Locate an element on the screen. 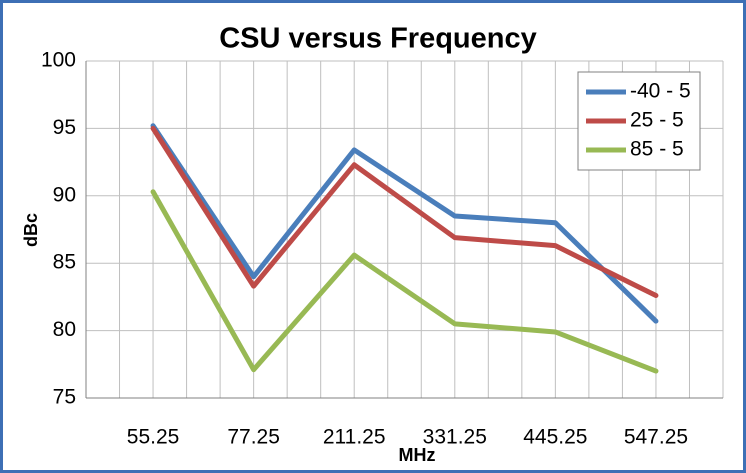  x-tick-label: 445.25 is located at coordinates (555, 437).